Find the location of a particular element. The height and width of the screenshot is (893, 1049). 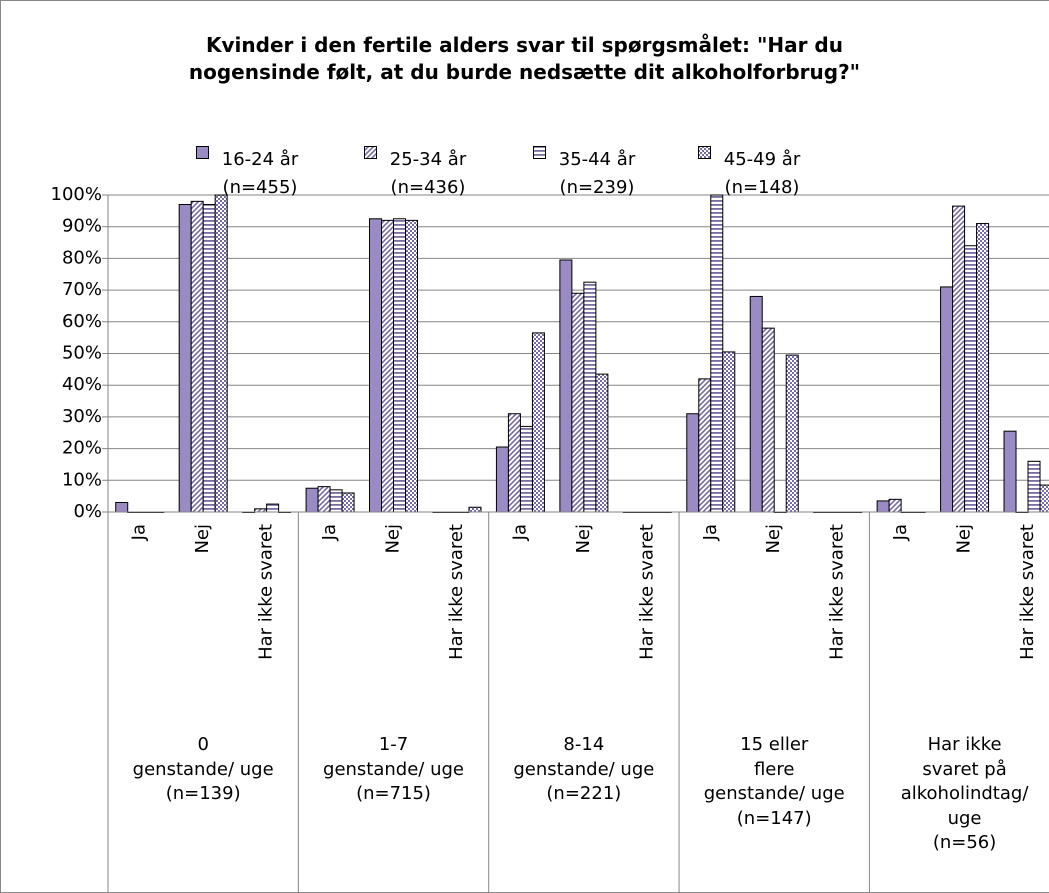

legend-label: 45-49 år (n=148) is located at coordinates (762, 173).